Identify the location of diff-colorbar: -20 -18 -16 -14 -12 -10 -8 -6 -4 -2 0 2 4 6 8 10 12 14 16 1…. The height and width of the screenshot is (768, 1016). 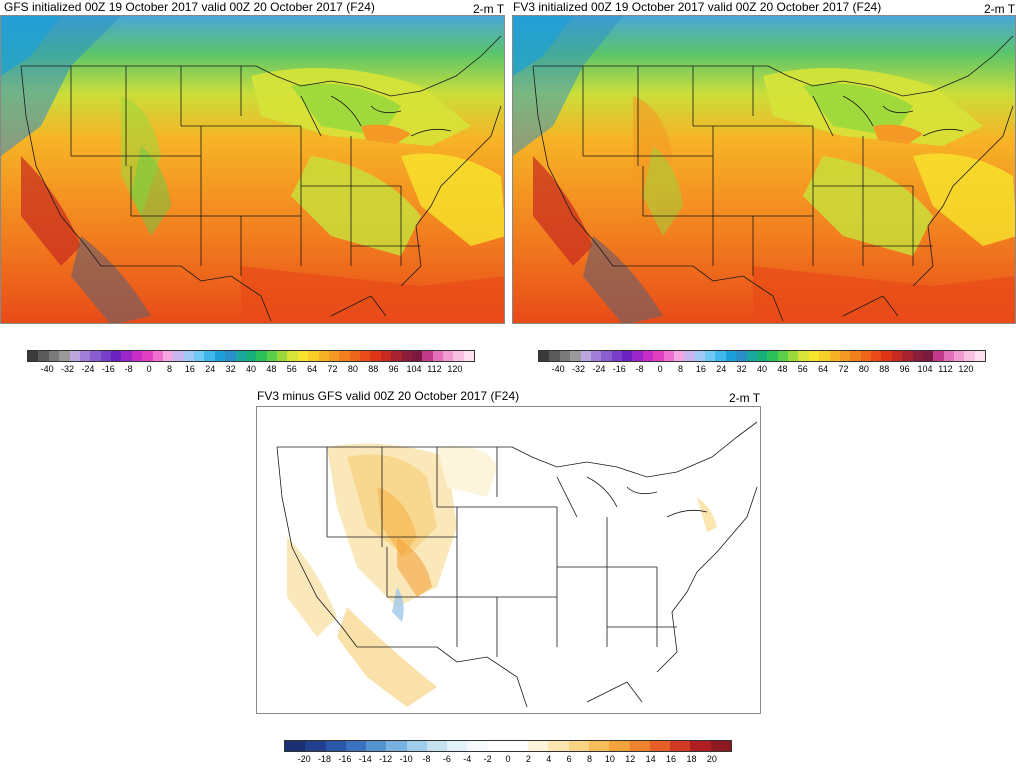
(508, 754).